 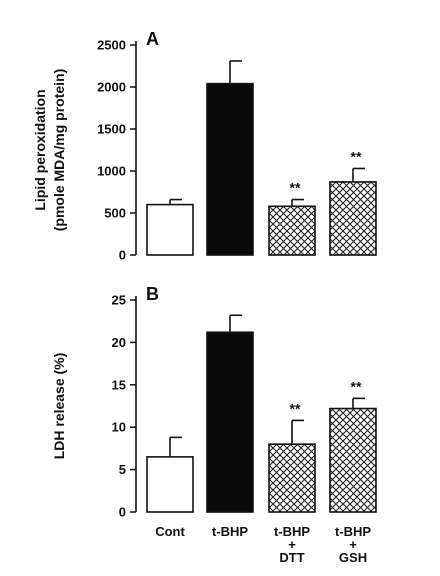 I want to click on y-axis-title: Lipid peroxidation, so click(x=40, y=149).